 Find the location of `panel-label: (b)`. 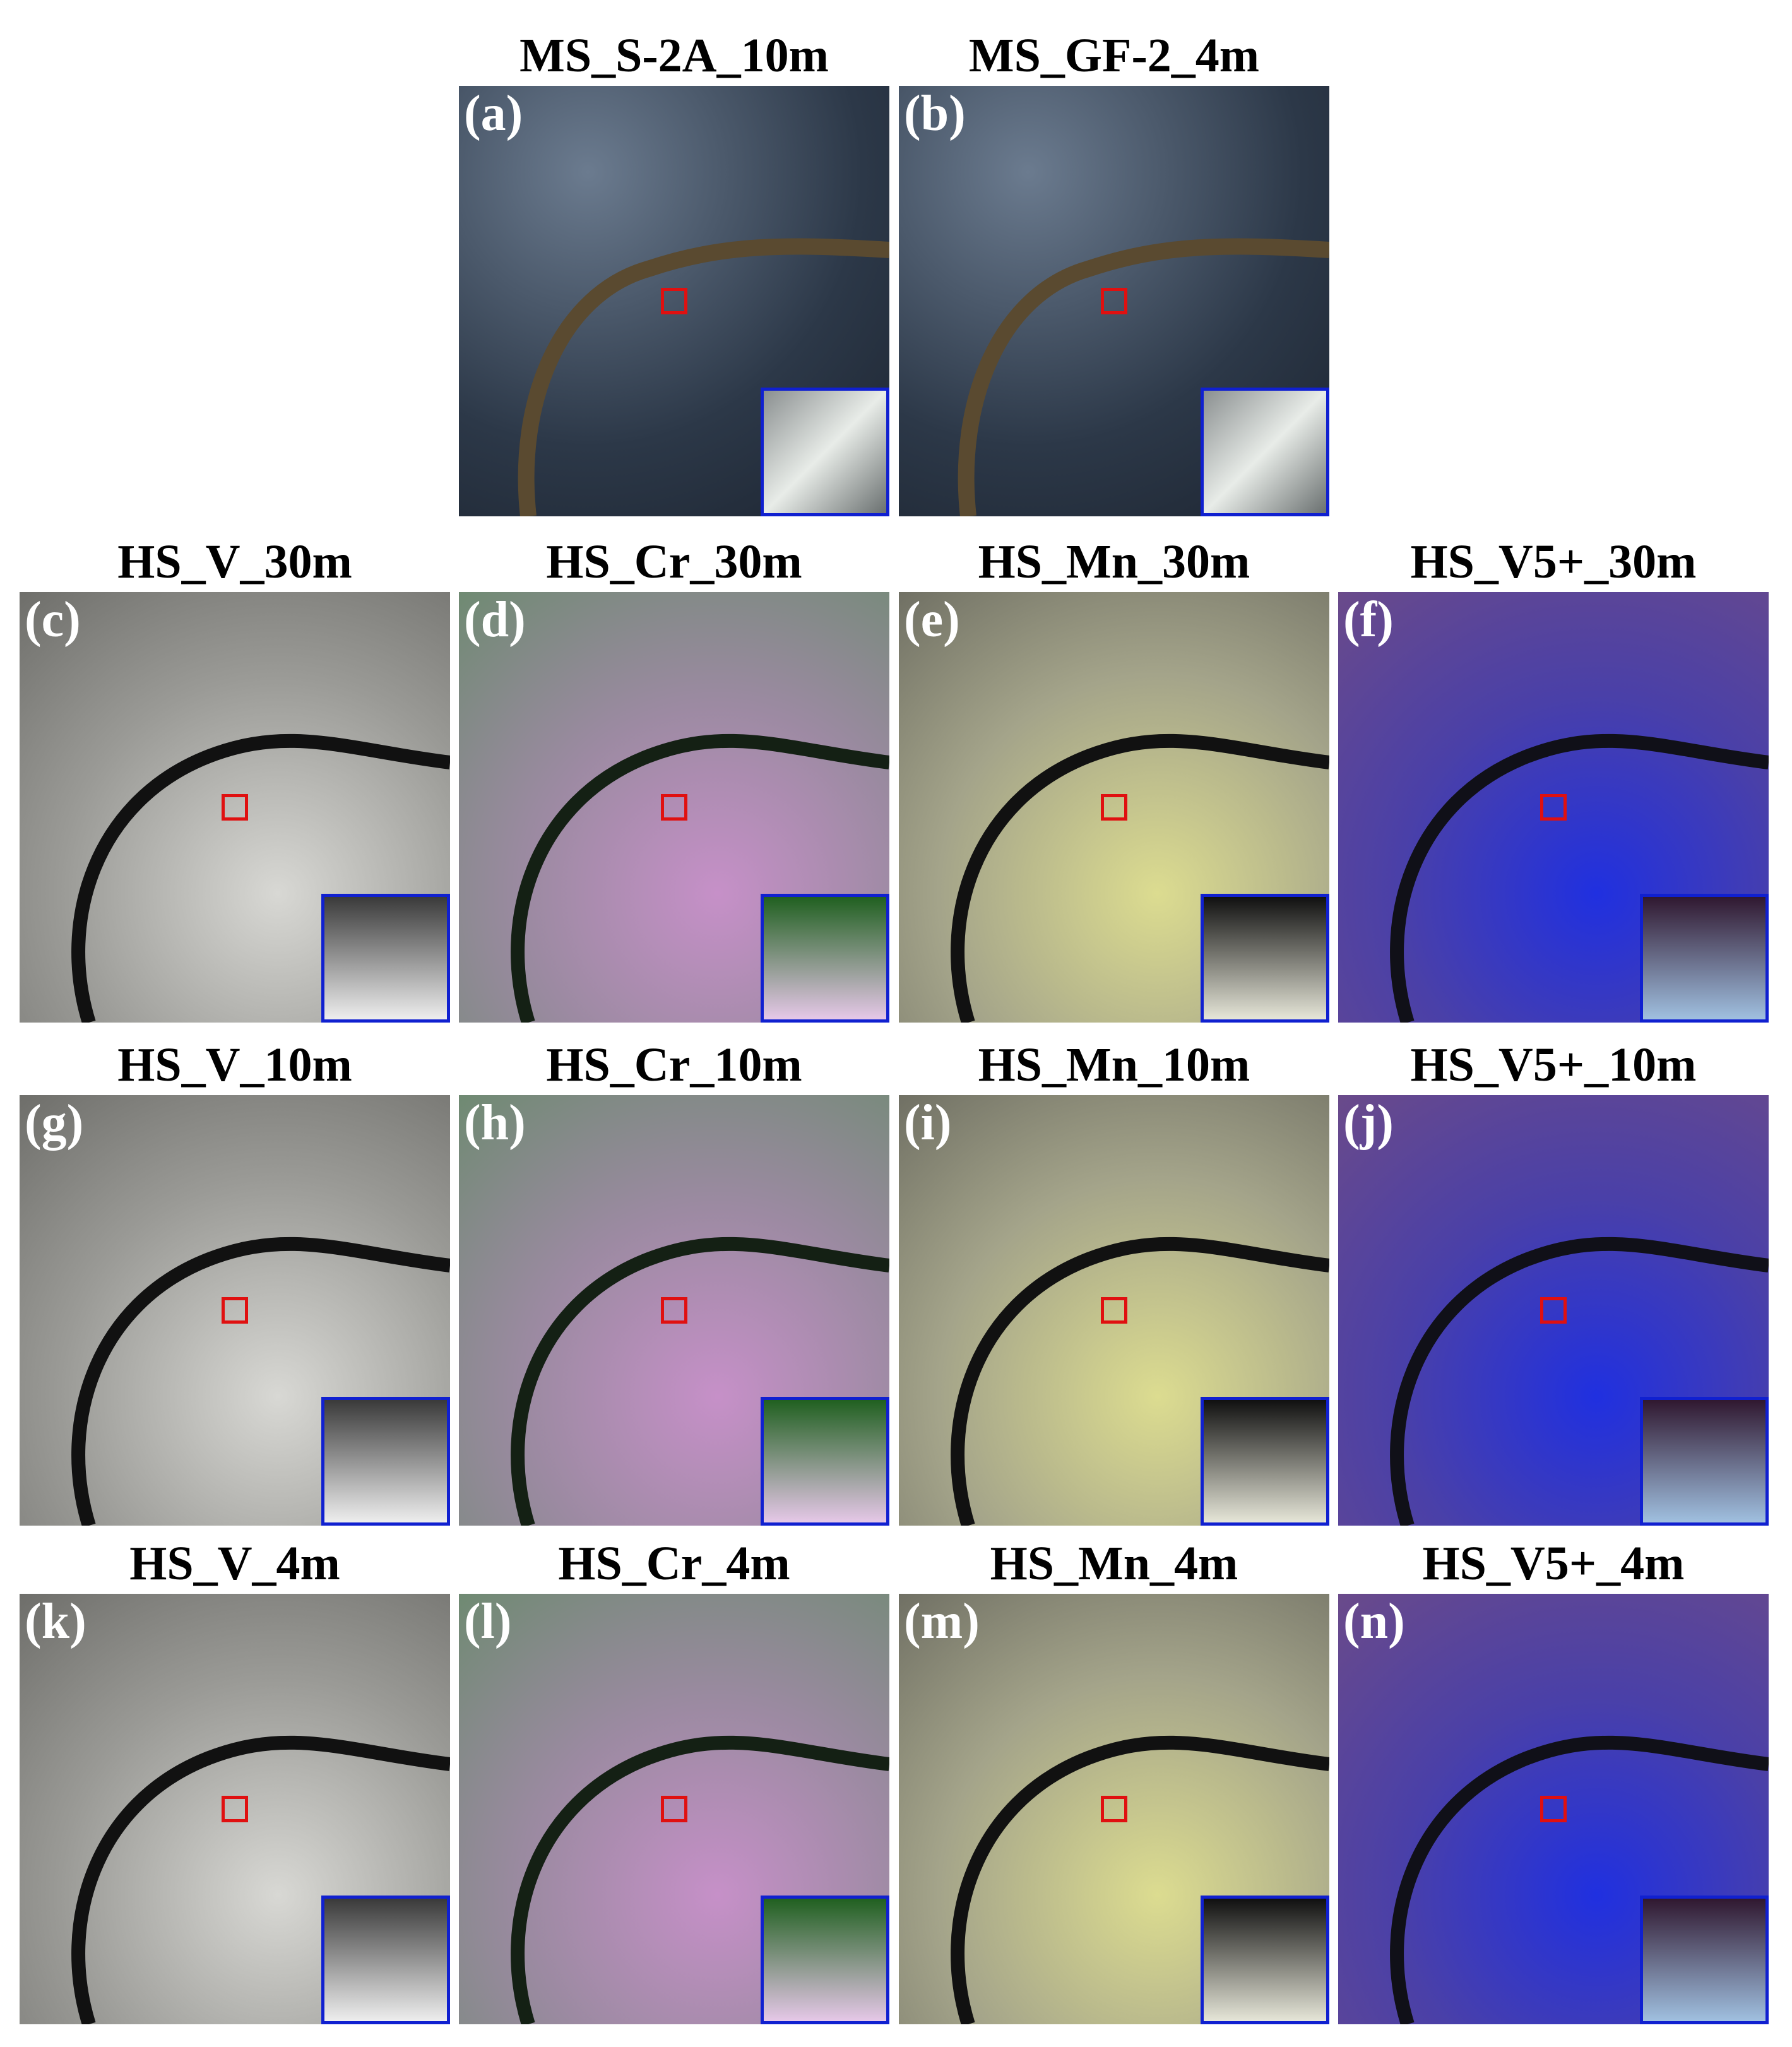

panel-label: (b) is located at coordinates (935, 114).